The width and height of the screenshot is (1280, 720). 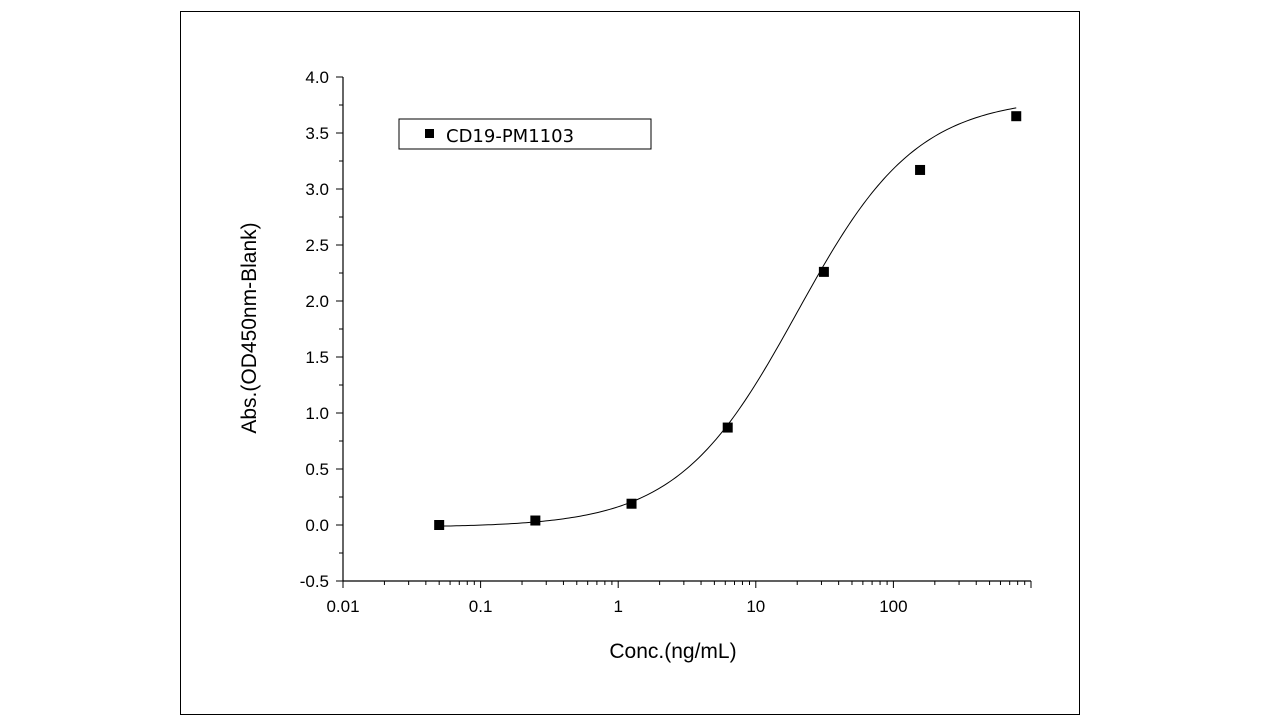 What do you see at coordinates (321, 329) in the screenshot?
I see `y-axis-ticks: -0.5 0.0 0.5 1.0 1.5 2.0 2.5 3.0 3.5 4.0` at bounding box center [321, 329].